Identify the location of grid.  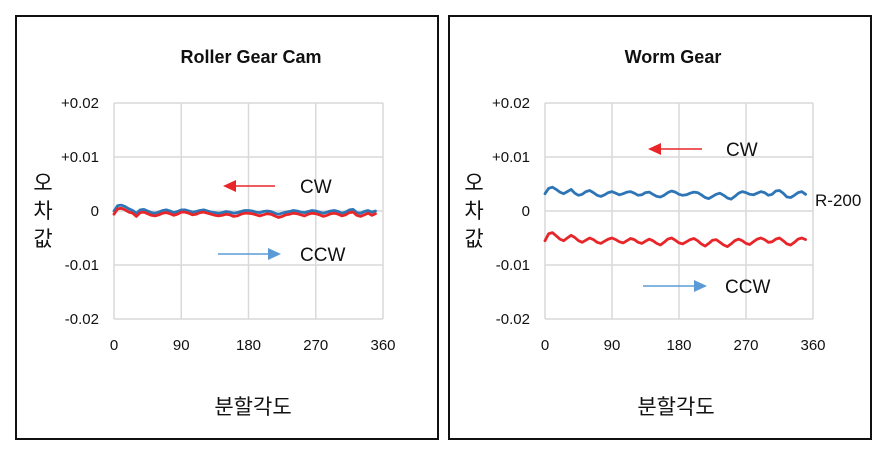
(679, 211).